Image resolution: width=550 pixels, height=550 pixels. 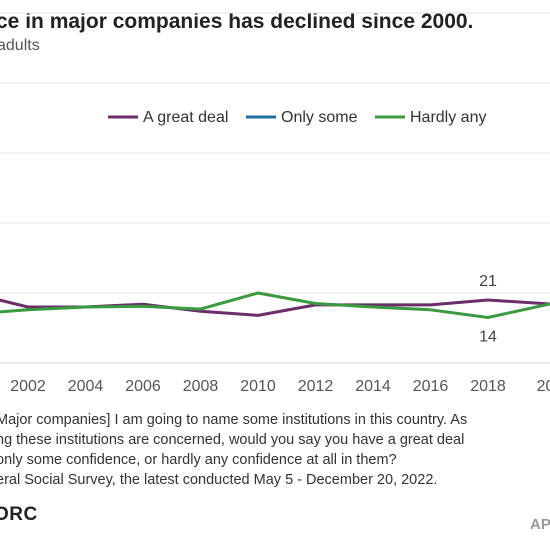 What do you see at coordinates (28, 386) in the screenshot?
I see `x-tick-label: 2002` at bounding box center [28, 386].